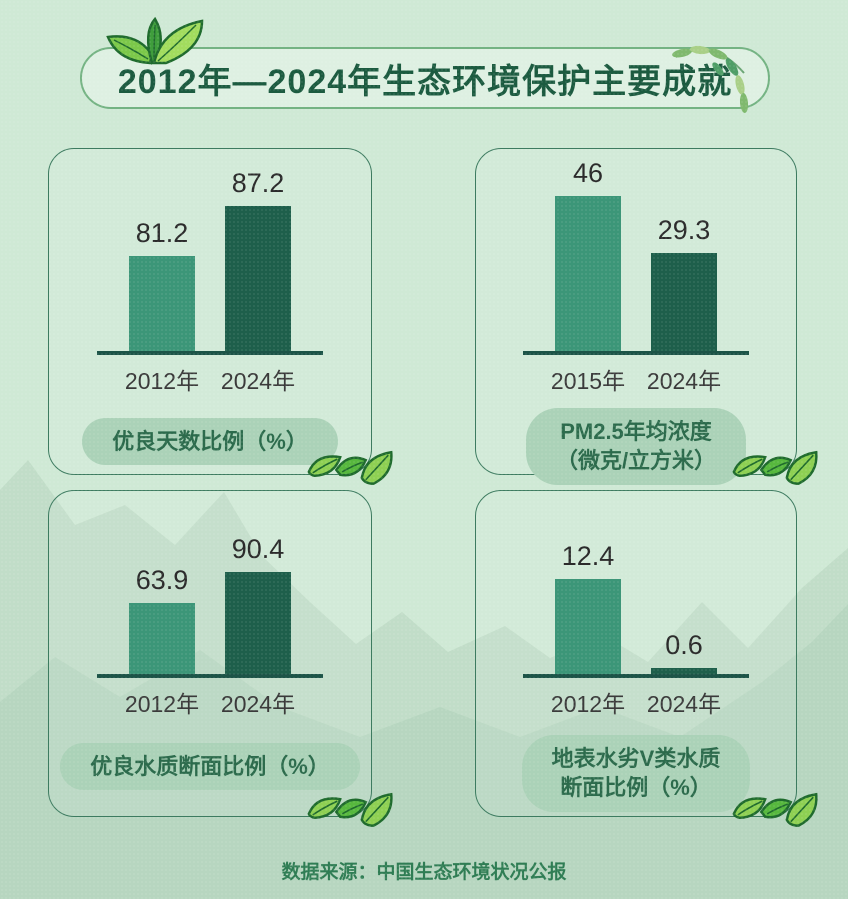  Describe the element at coordinates (162, 233) in the screenshot. I see `bar-value-label: 81.2` at that location.